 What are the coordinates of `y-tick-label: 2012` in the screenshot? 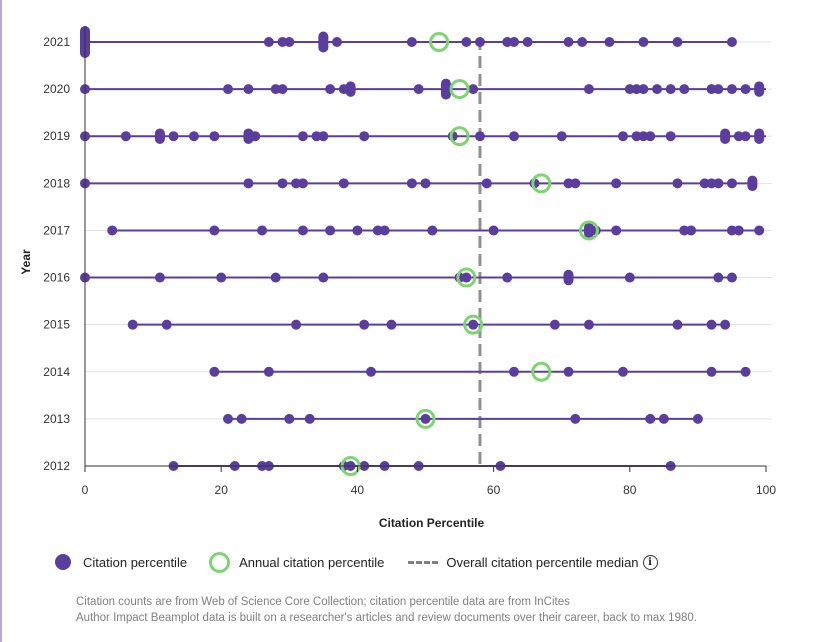 It's located at (56, 466).